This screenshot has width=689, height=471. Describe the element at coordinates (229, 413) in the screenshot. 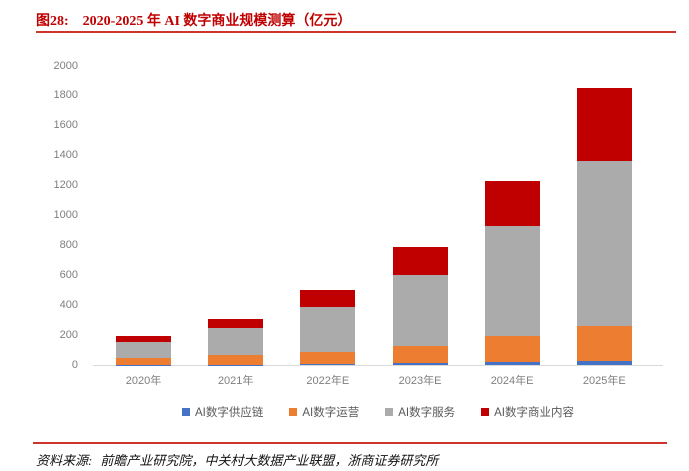

I see `legend-label: AI数字供应链` at that location.